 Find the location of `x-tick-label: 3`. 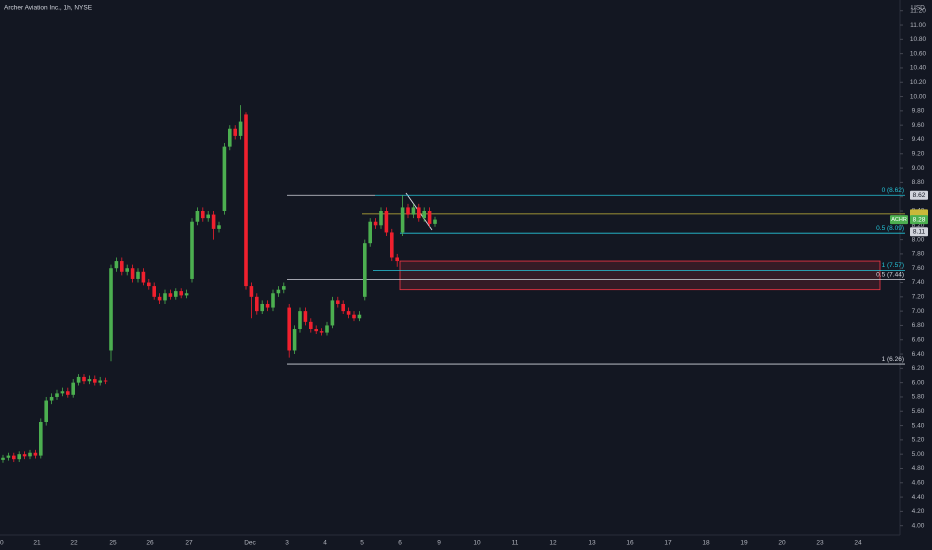

x-tick-label: 3 is located at coordinates (287, 543).